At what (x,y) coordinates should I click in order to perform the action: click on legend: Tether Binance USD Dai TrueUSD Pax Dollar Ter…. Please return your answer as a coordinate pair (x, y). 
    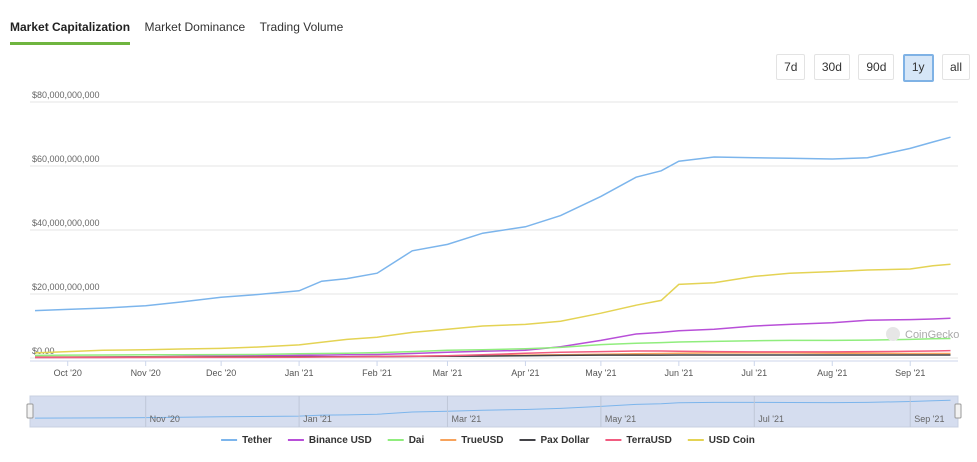
    Looking at the image, I should click on (488, 440).